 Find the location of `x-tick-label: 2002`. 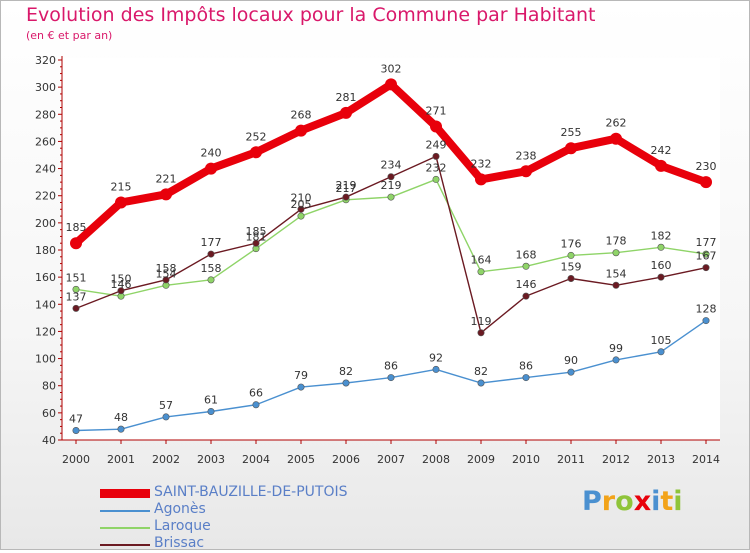

x-tick-label: 2002 is located at coordinates (166, 459).